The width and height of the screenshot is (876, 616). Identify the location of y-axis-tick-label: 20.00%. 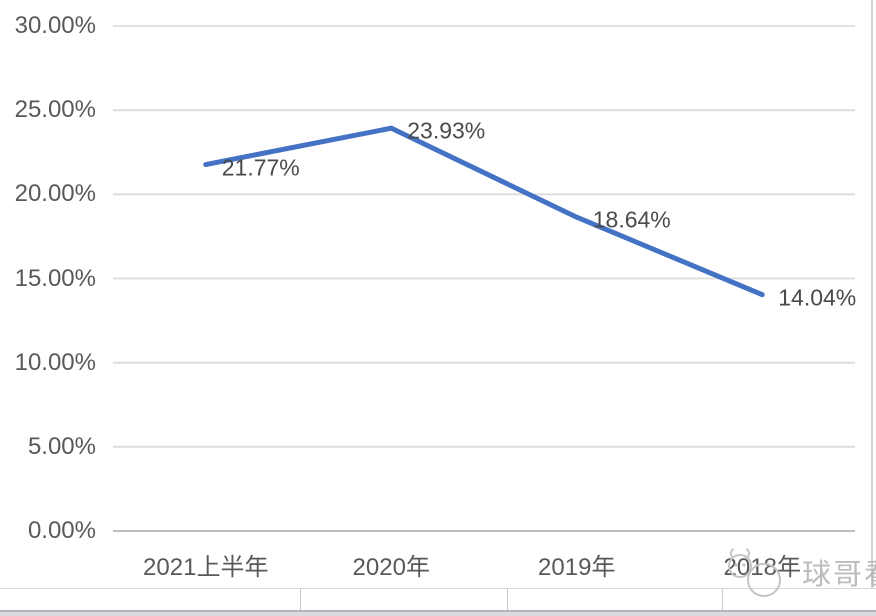
(55, 194).